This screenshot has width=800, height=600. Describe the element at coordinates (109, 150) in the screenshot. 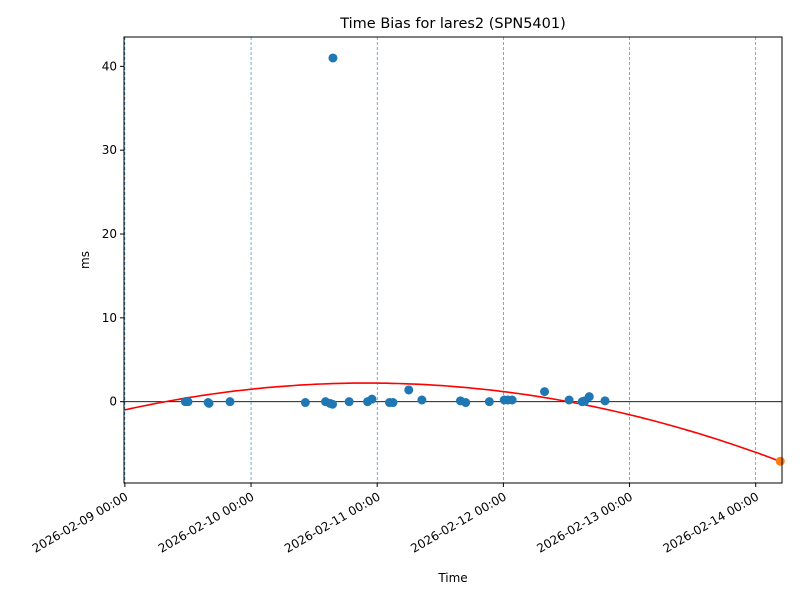

I see `y-tick-label: 30` at that location.